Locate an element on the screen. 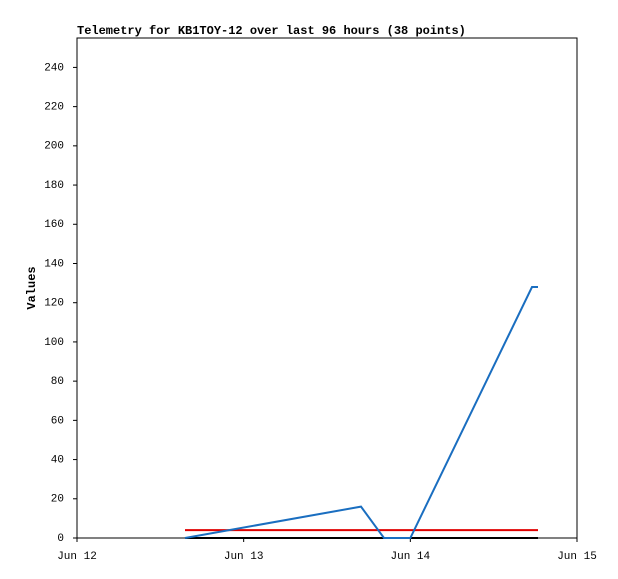 This screenshot has height=579, width=618. y-axis-label: Values is located at coordinates (32, 287).